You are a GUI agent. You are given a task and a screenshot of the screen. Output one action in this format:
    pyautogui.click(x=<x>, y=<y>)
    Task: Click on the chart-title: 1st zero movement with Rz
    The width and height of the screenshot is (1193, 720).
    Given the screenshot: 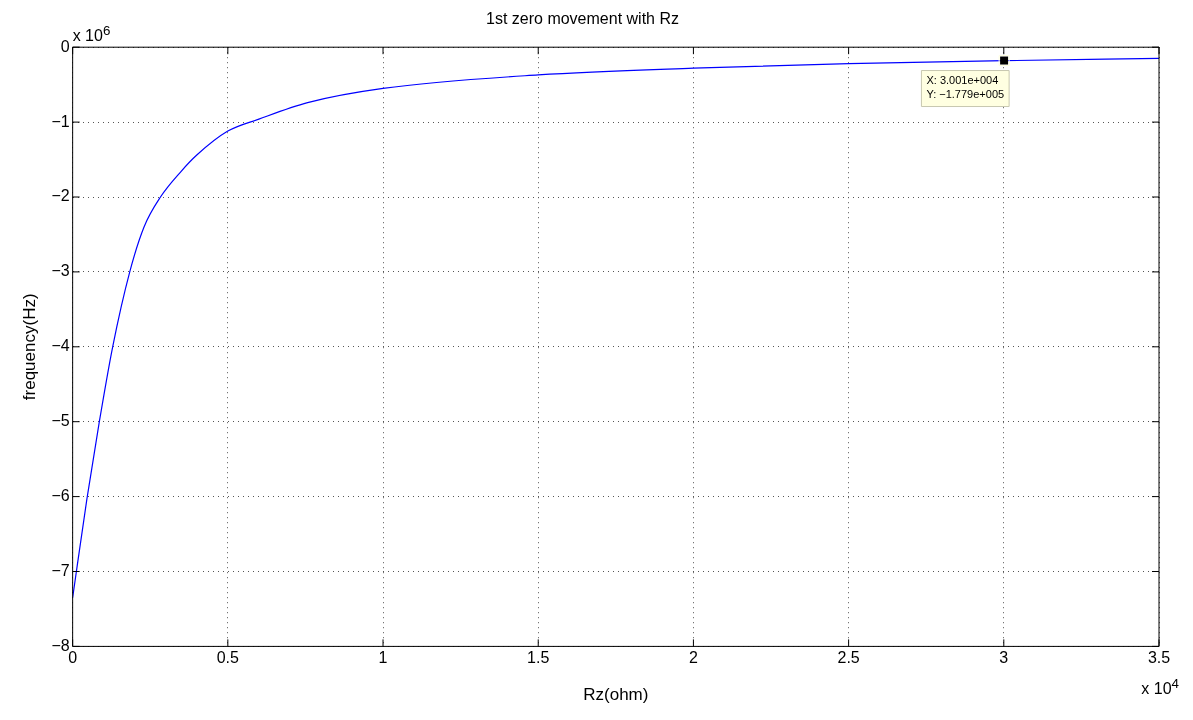 What is the action you would take?
    pyautogui.click(x=582, y=19)
    